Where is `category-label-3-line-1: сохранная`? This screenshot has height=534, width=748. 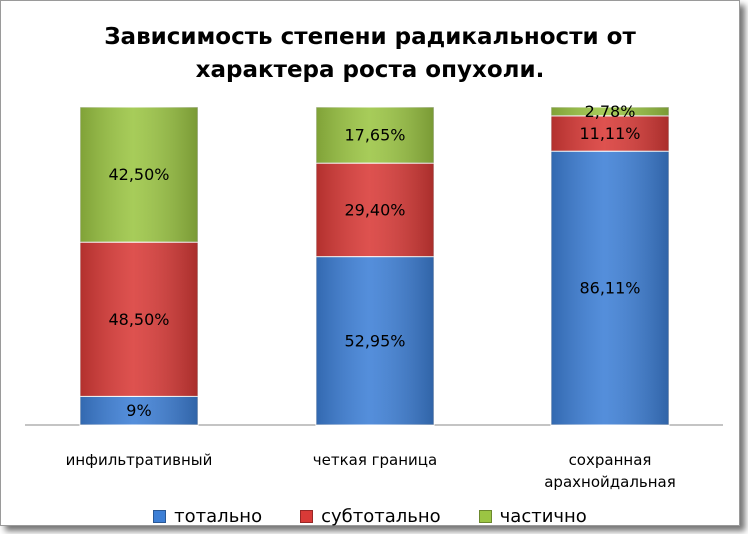 category-label-3-line-1: сохранная is located at coordinates (610, 460).